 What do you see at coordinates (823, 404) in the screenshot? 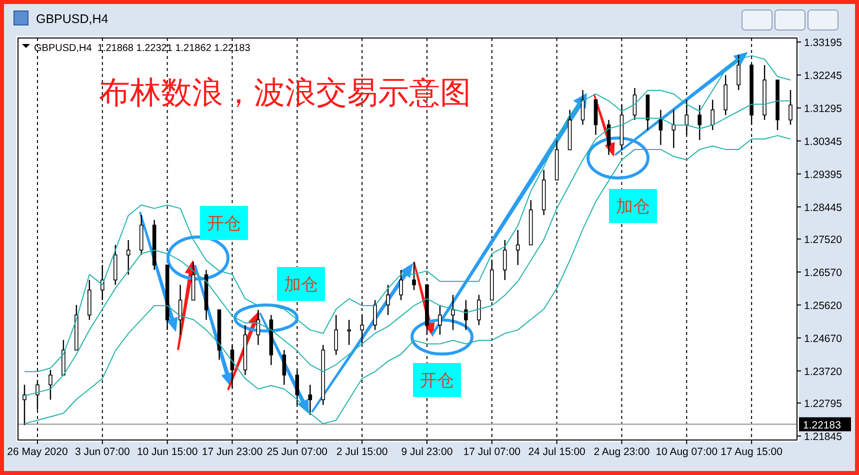
I see `y-tick-label: 1.22795` at bounding box center [823, 404].